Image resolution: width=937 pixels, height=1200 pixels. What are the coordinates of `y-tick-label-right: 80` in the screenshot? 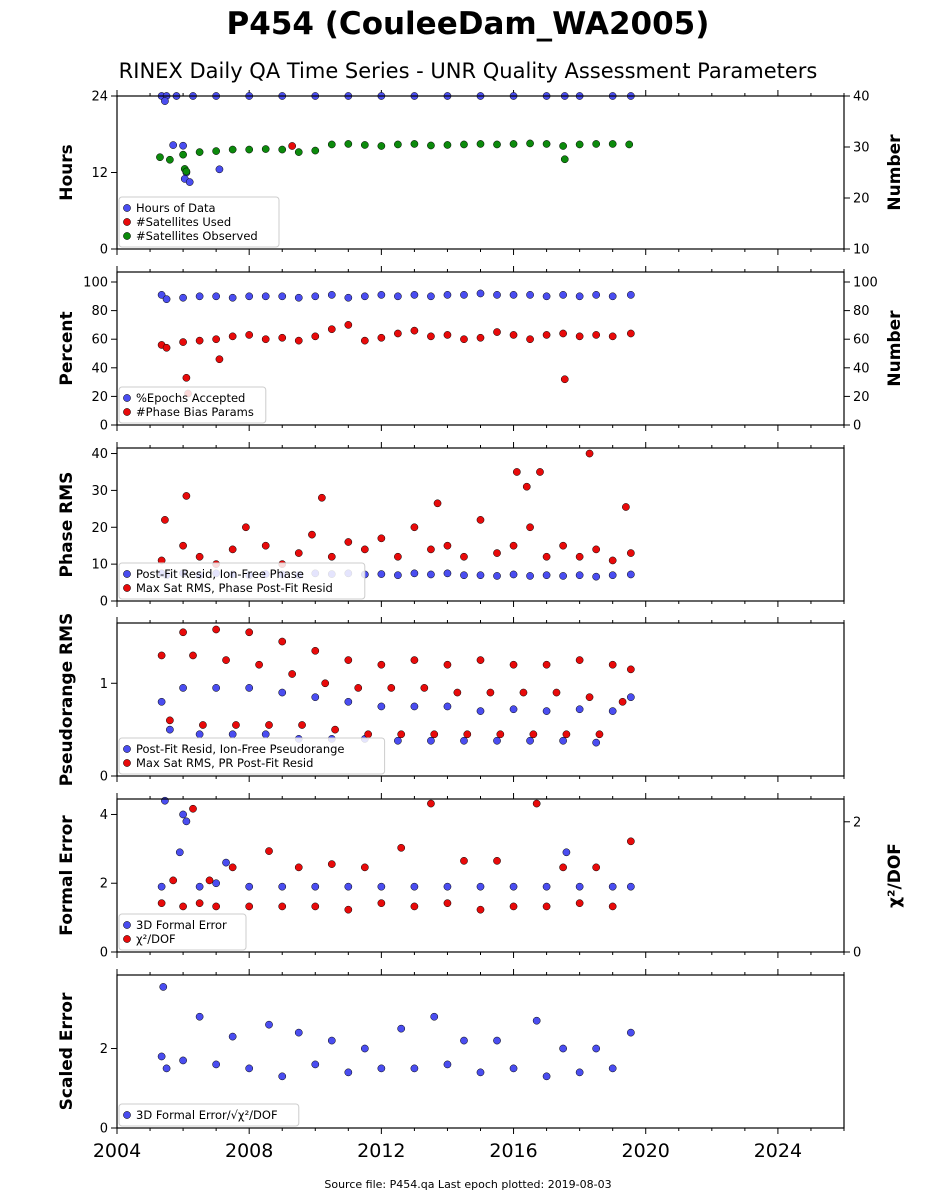 It's located at (861, 311).